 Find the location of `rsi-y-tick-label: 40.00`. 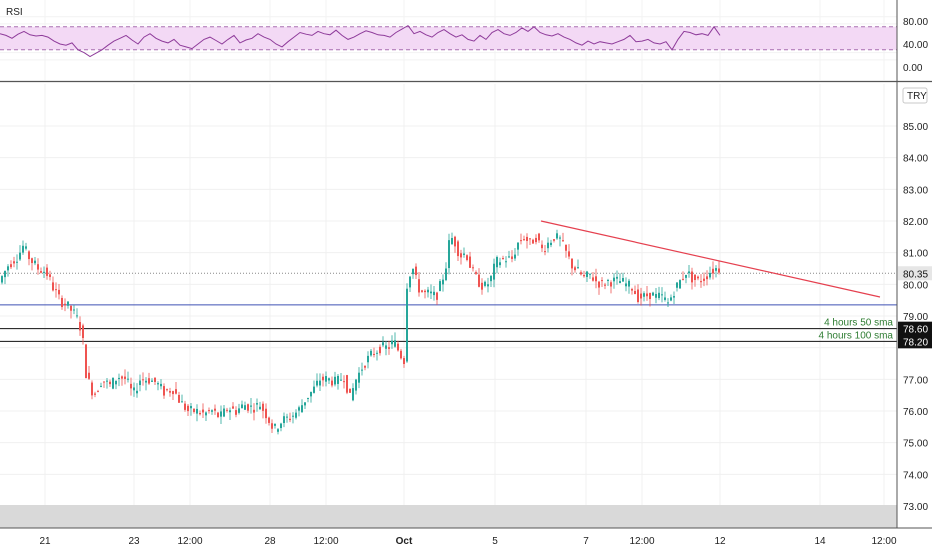

rsi-y-tick-label: 40.00 is located at coordinates (915, 45).